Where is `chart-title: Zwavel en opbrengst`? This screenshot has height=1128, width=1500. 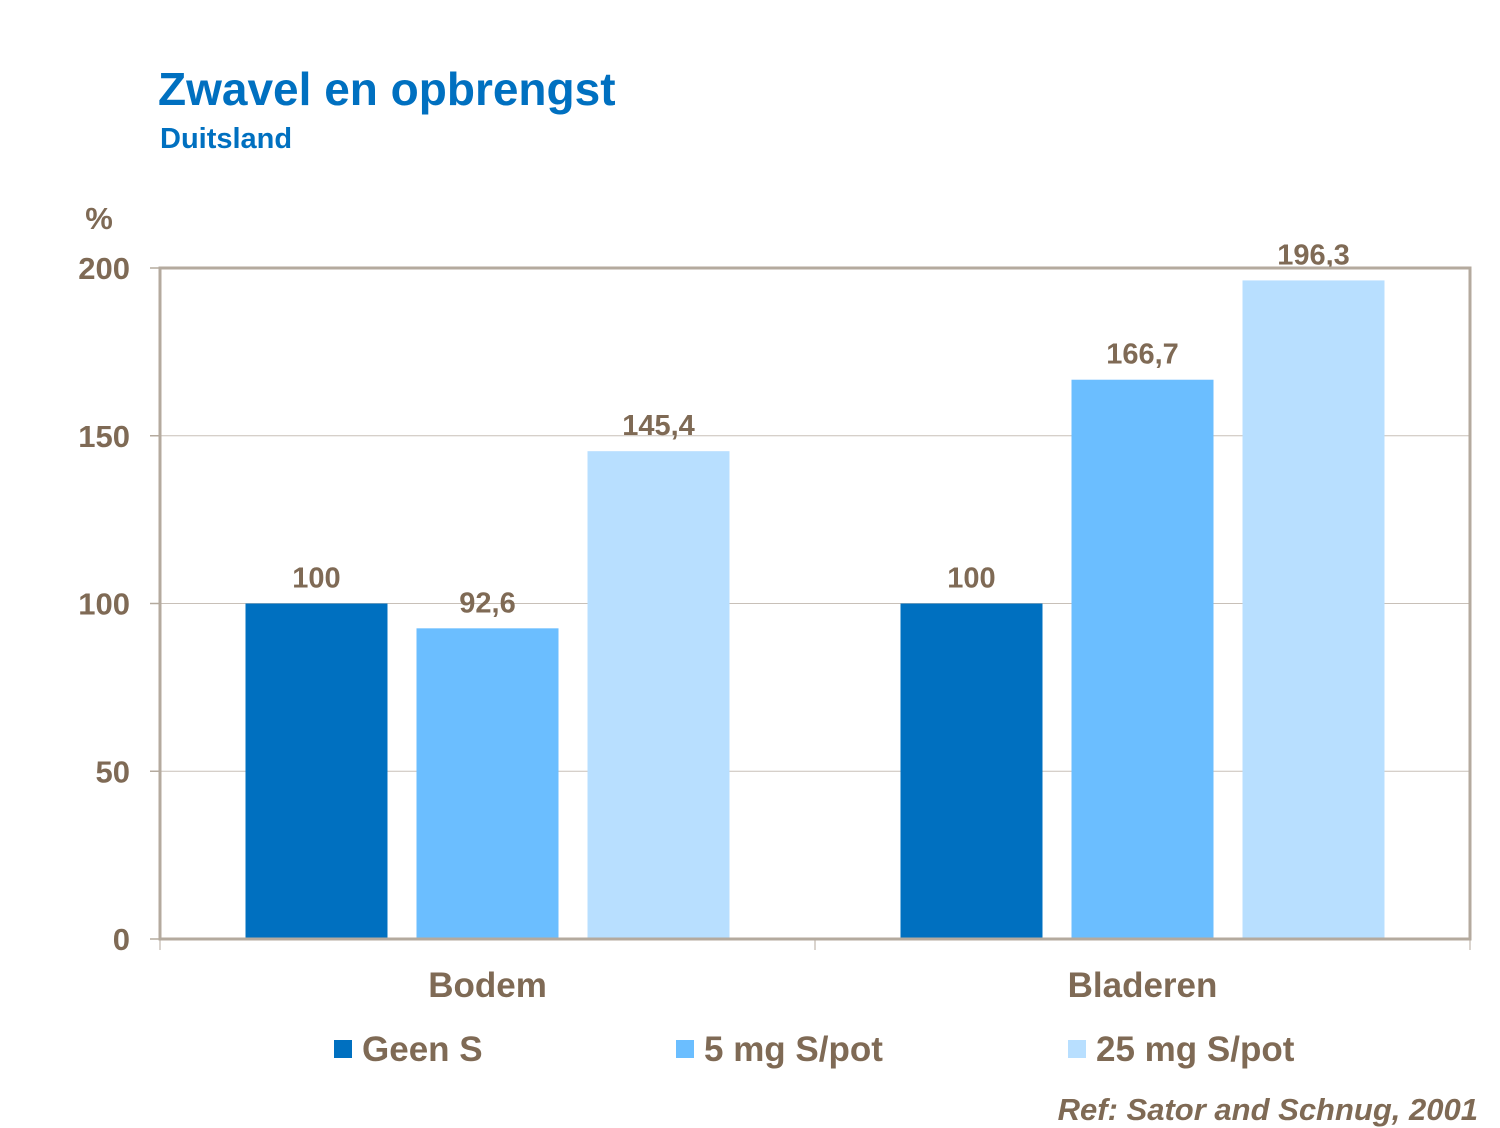 chart-title: Zwavel en opbrengst is located at coordinates (387, 89).